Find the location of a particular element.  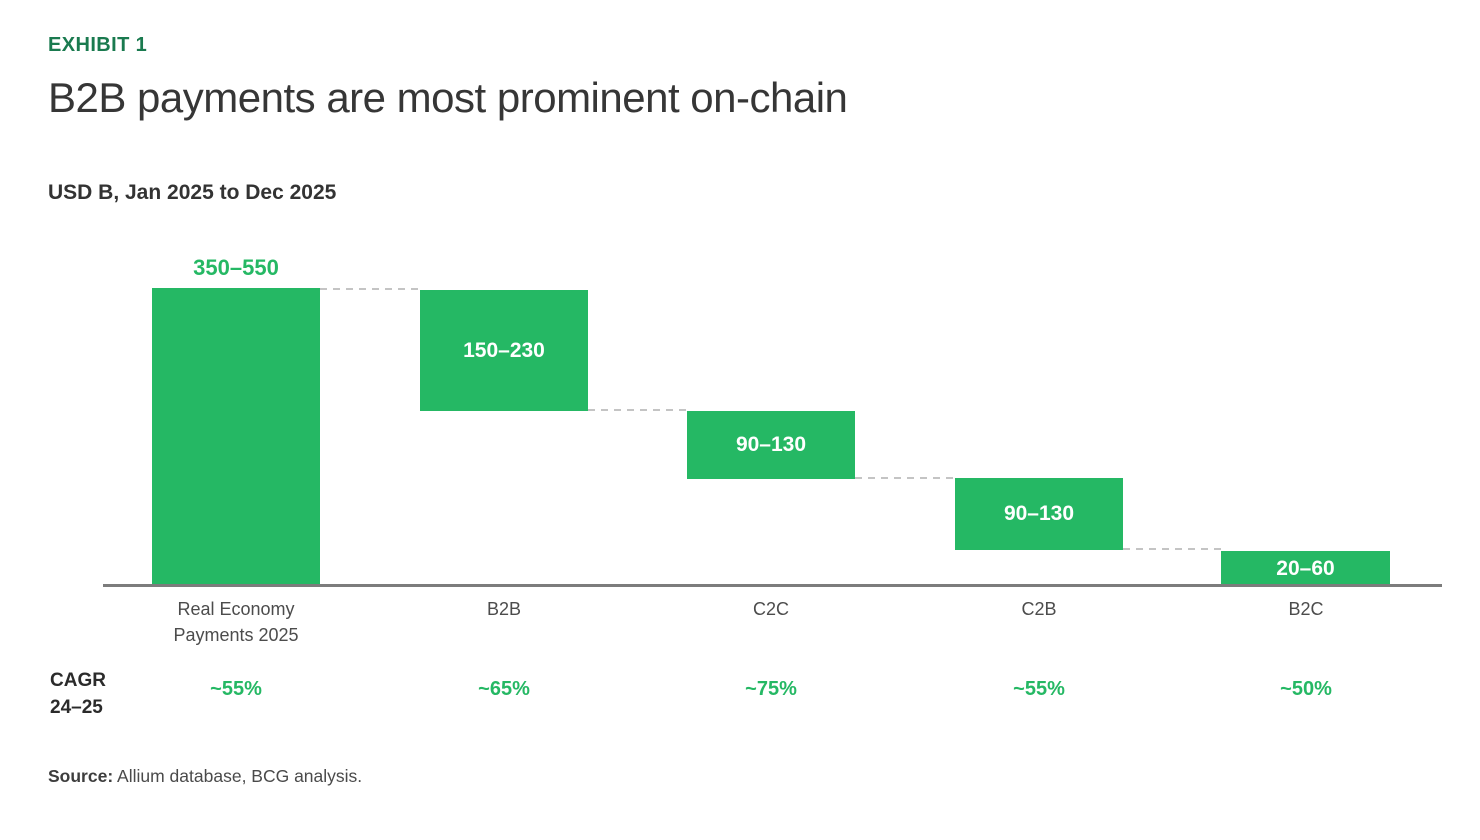

cagr-value-c2b: ~55% is located at coordinates (1039, 689).